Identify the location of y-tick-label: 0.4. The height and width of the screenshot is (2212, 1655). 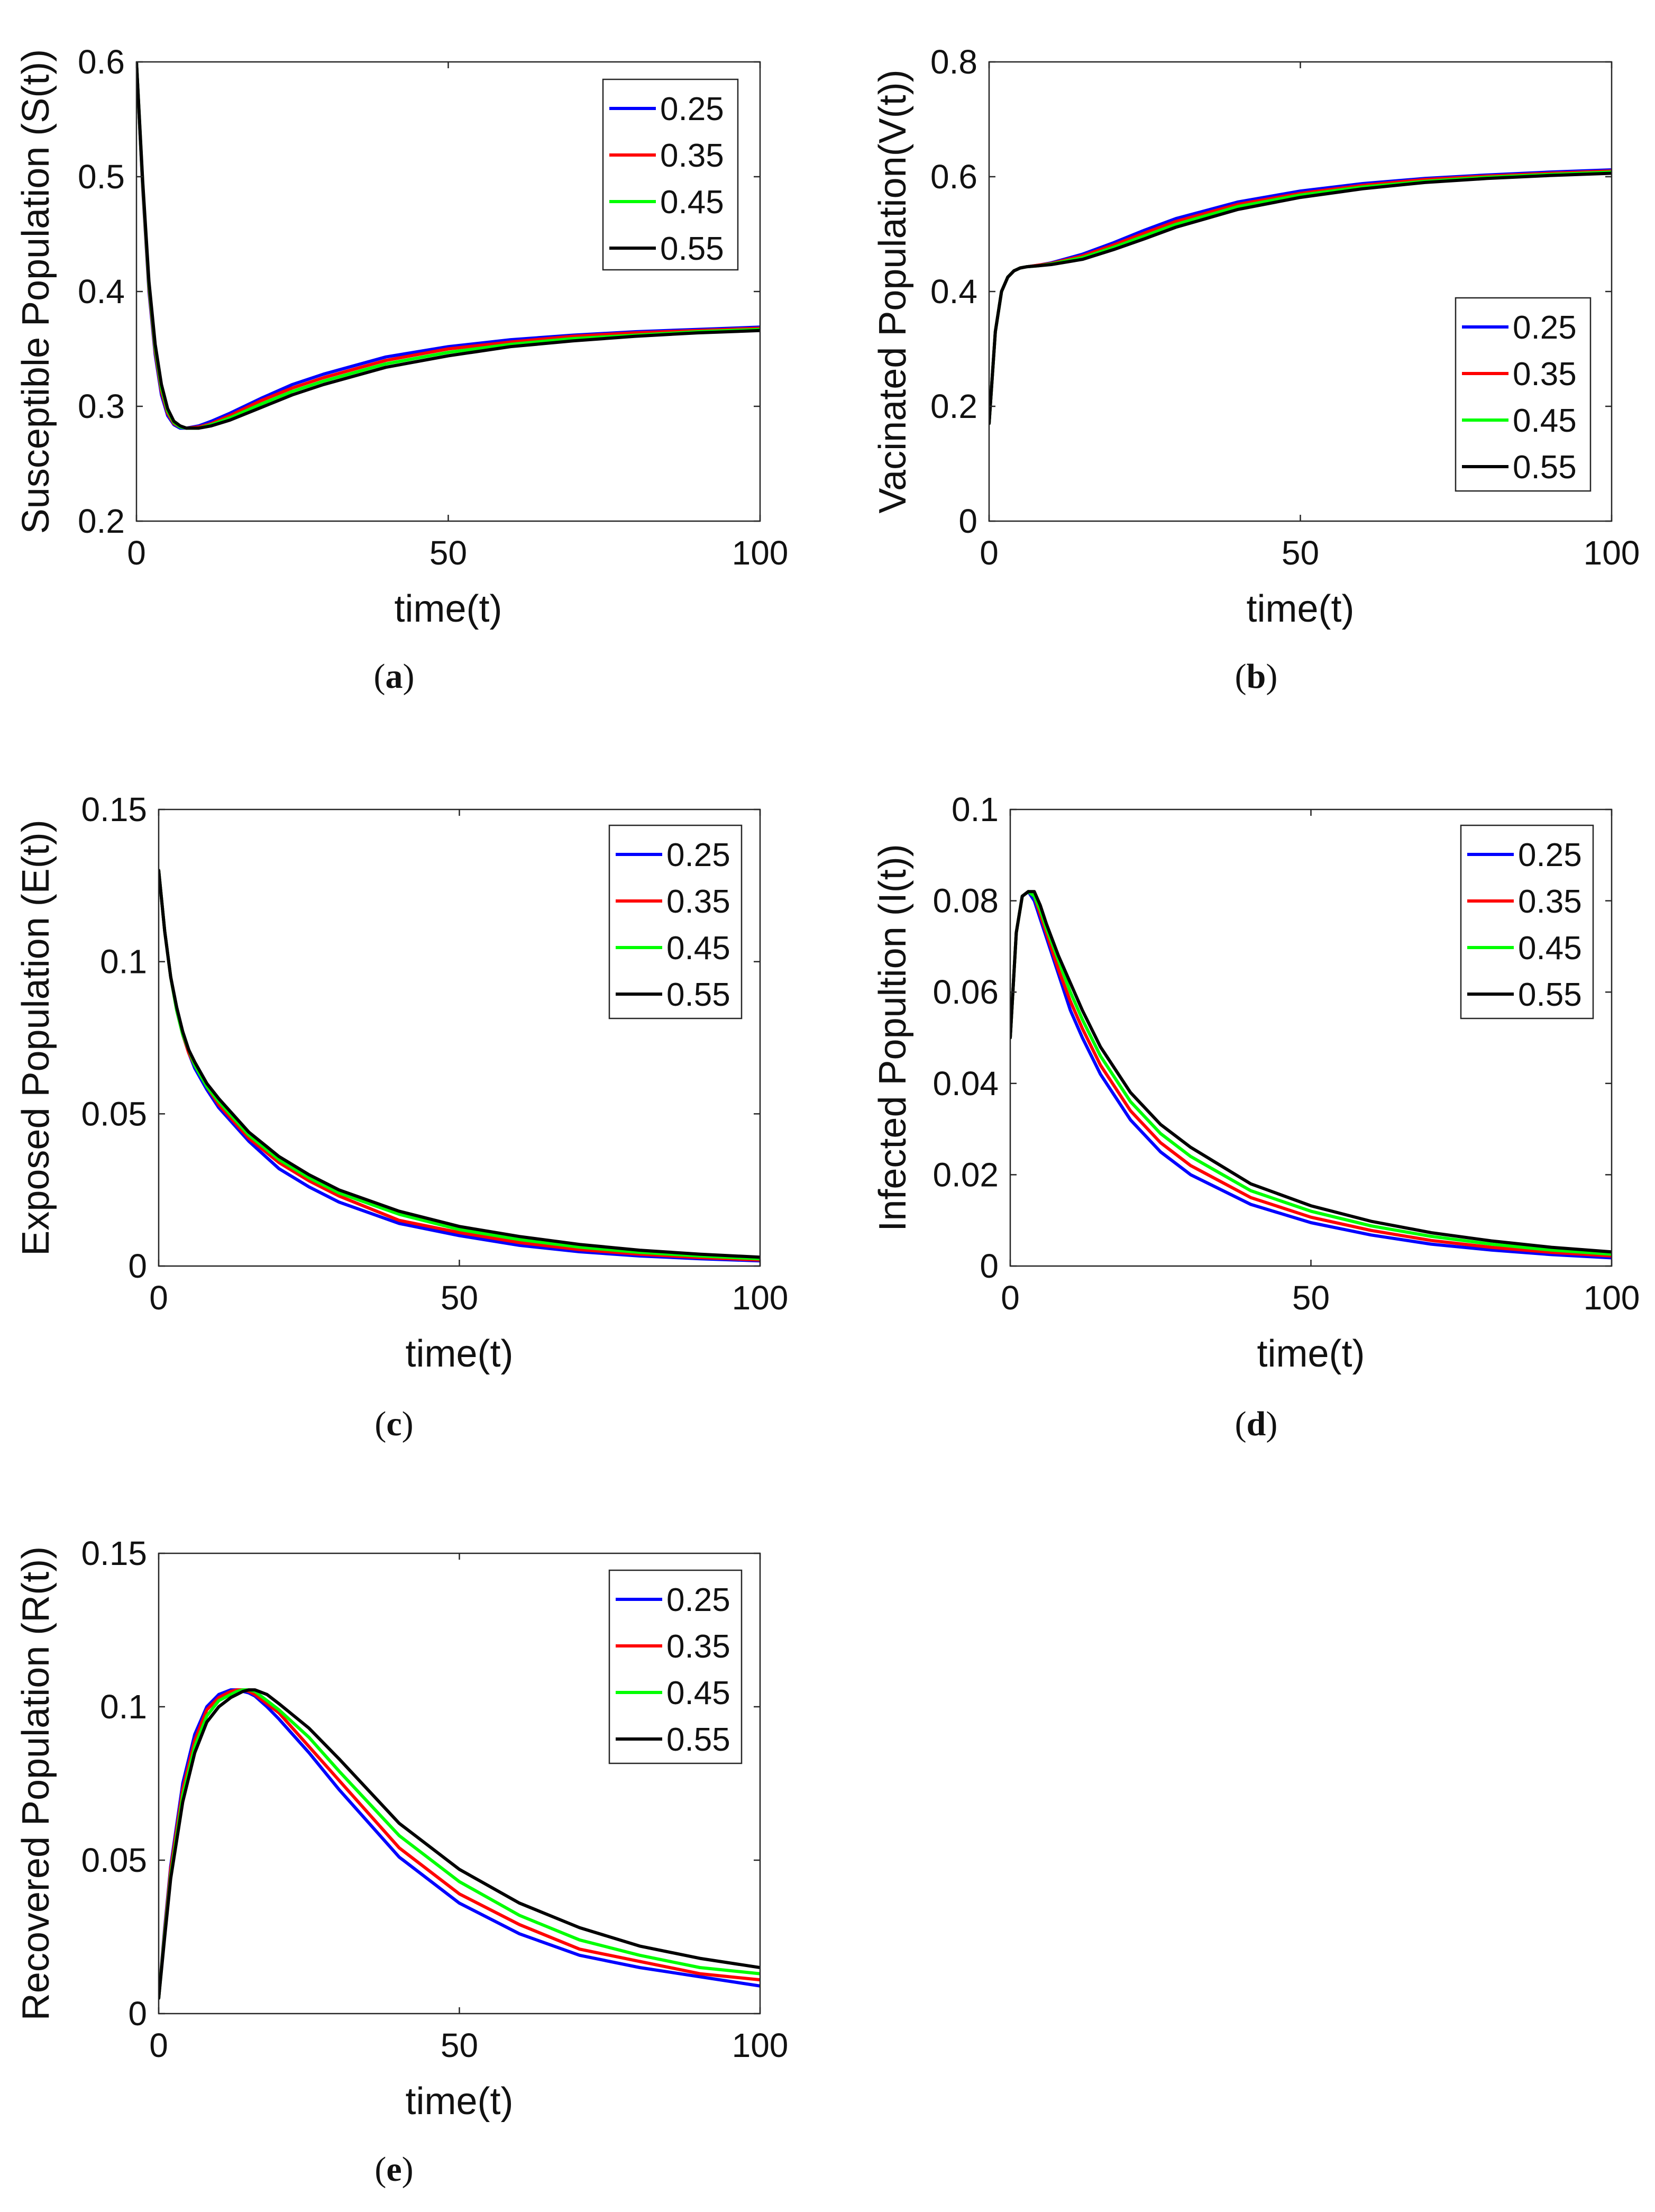
(953, 291).